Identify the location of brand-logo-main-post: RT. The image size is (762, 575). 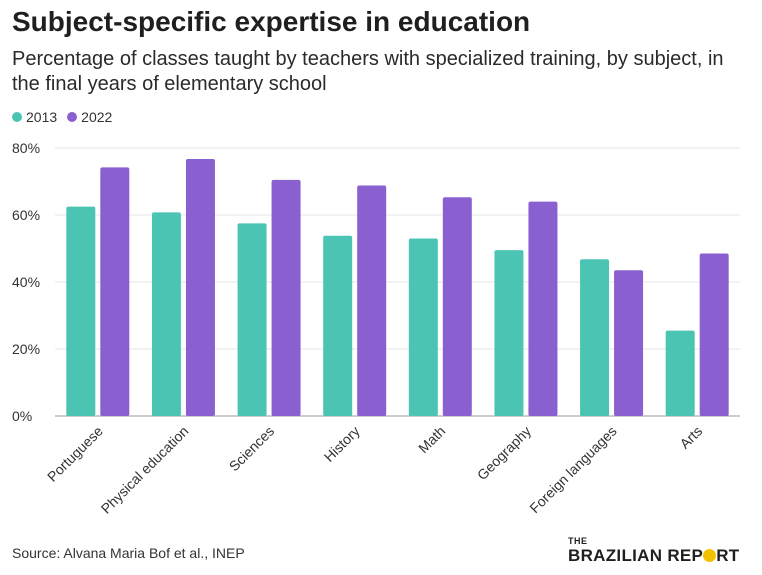
(728, 555).